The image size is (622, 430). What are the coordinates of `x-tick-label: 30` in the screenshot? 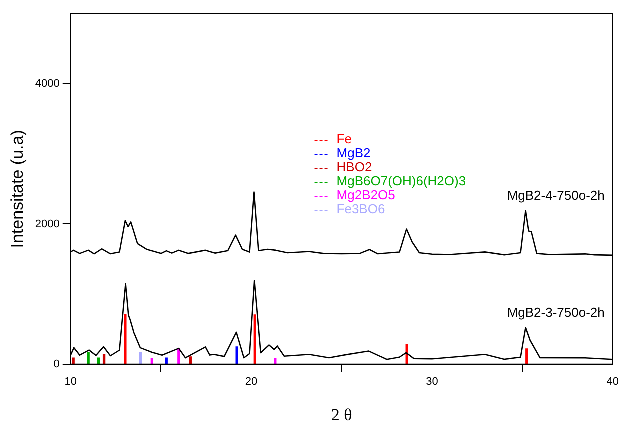 It's located at (432, 382).